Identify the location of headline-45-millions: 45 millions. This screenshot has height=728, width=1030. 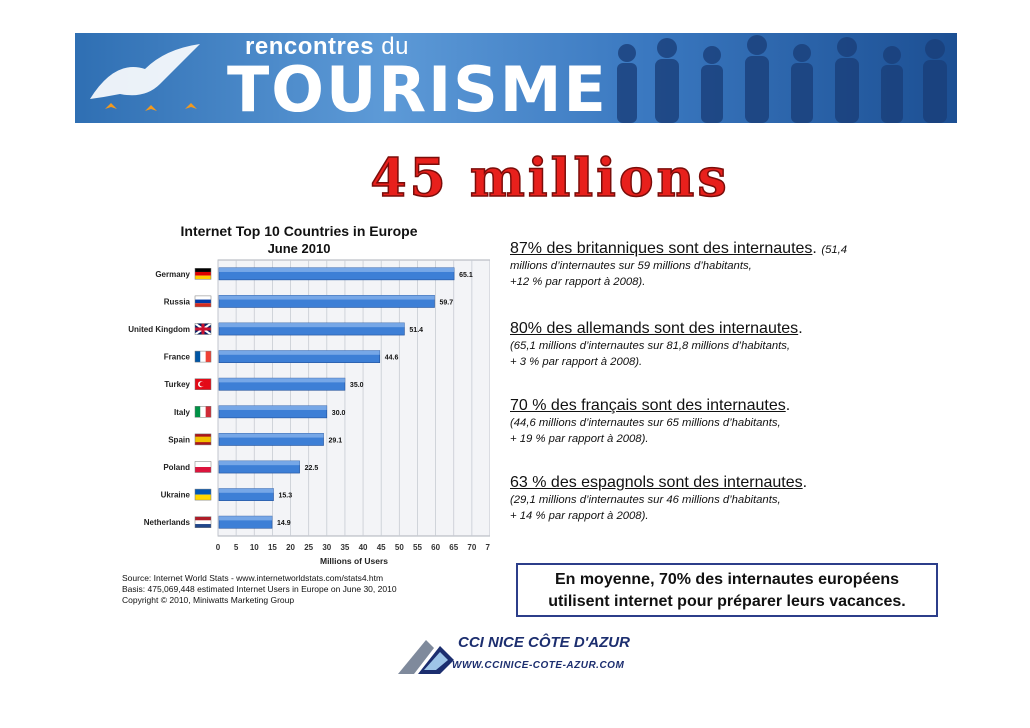
(549, 178).